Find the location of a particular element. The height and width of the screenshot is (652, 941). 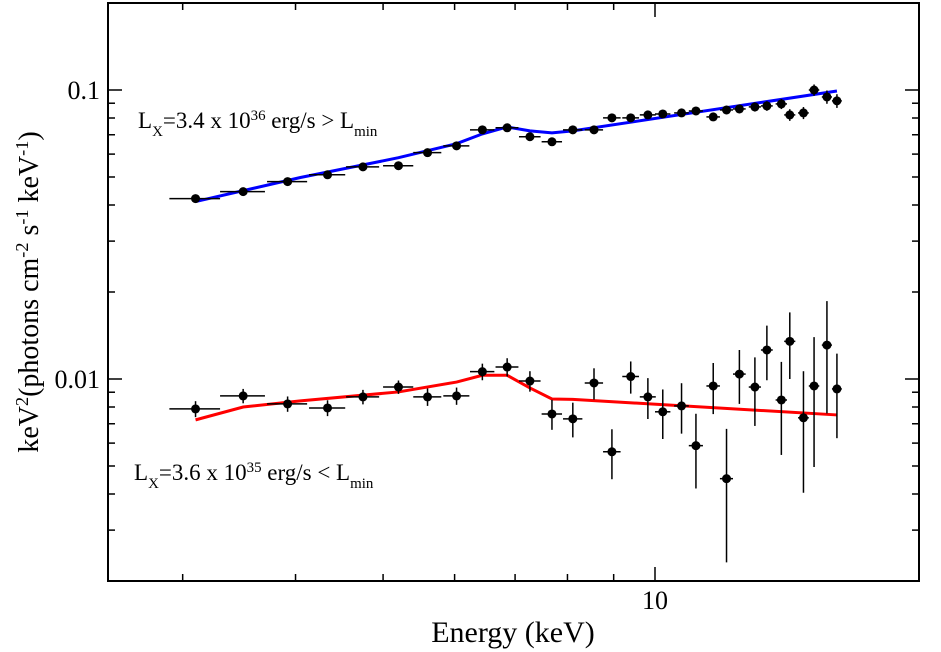

annotation: LX=3.4 x 1036 erg/s > Lmin is located at coordinates (258, 124).